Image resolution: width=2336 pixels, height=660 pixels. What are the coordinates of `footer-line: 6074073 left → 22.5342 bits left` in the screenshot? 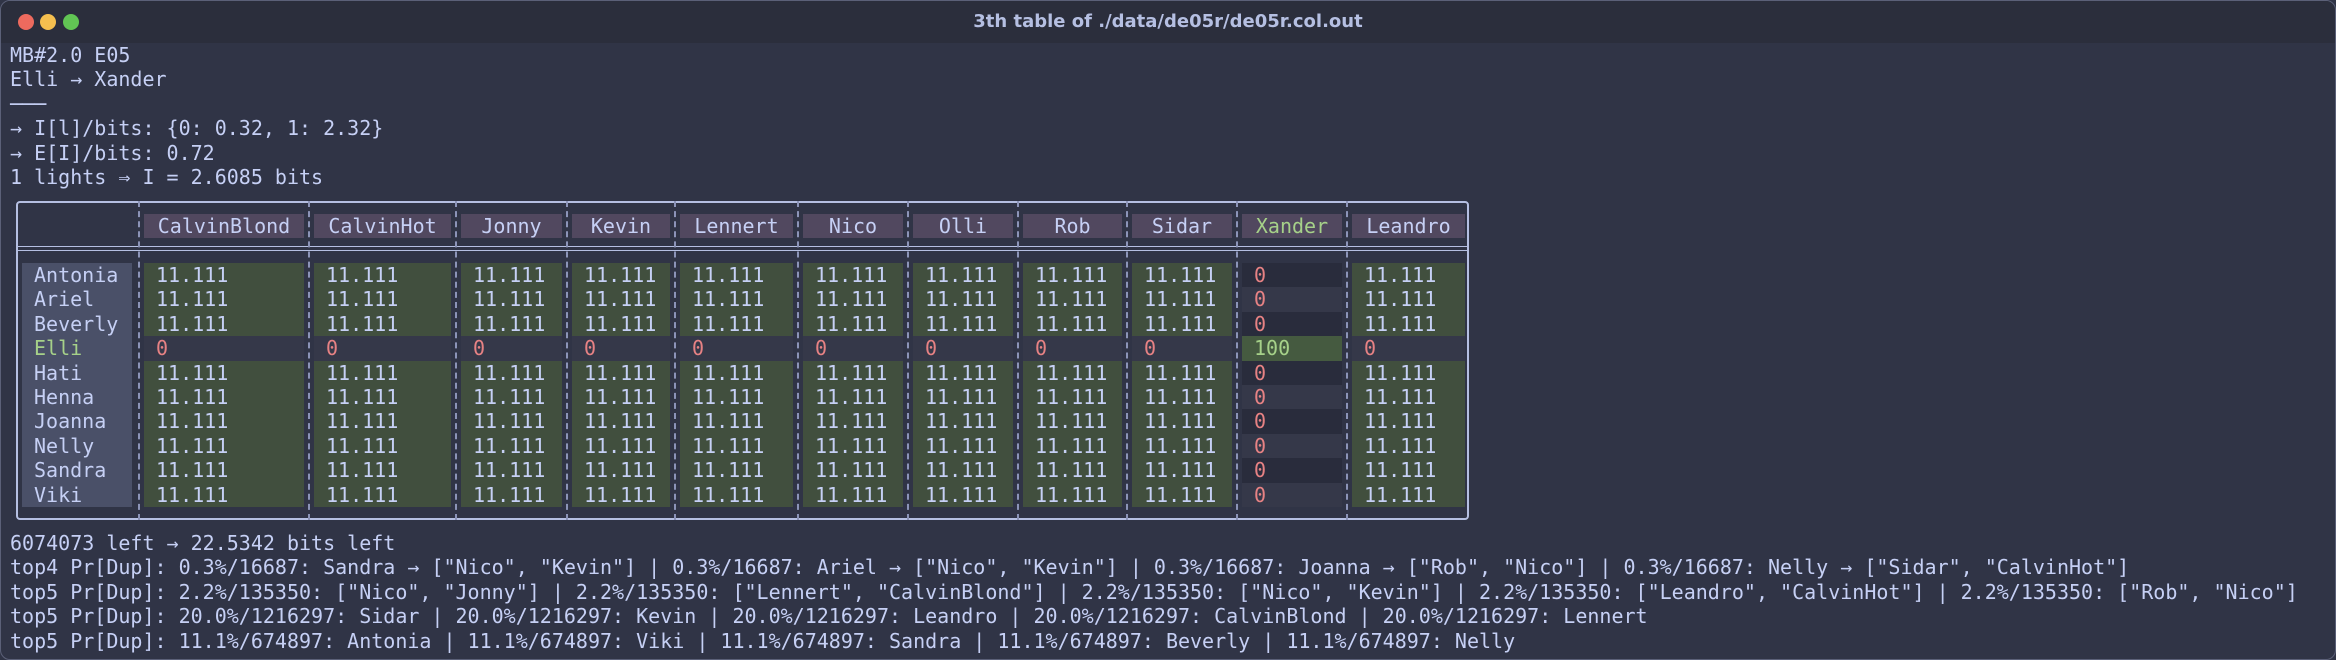 It's located at (203, 543).